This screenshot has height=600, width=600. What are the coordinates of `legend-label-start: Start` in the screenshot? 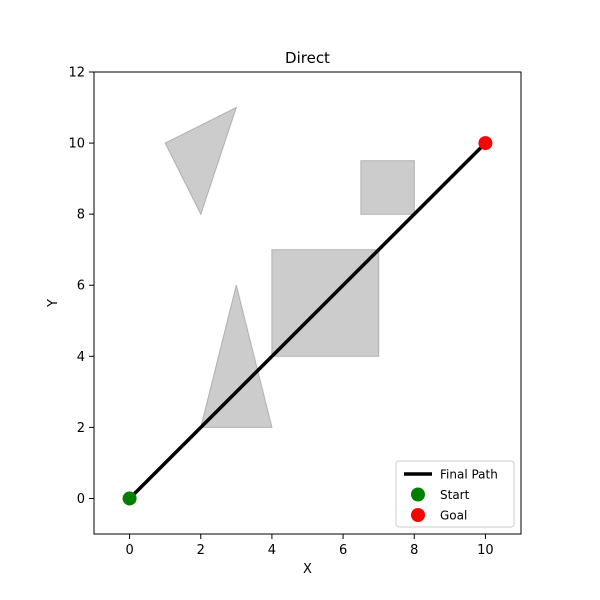 It's located at (455, 495).